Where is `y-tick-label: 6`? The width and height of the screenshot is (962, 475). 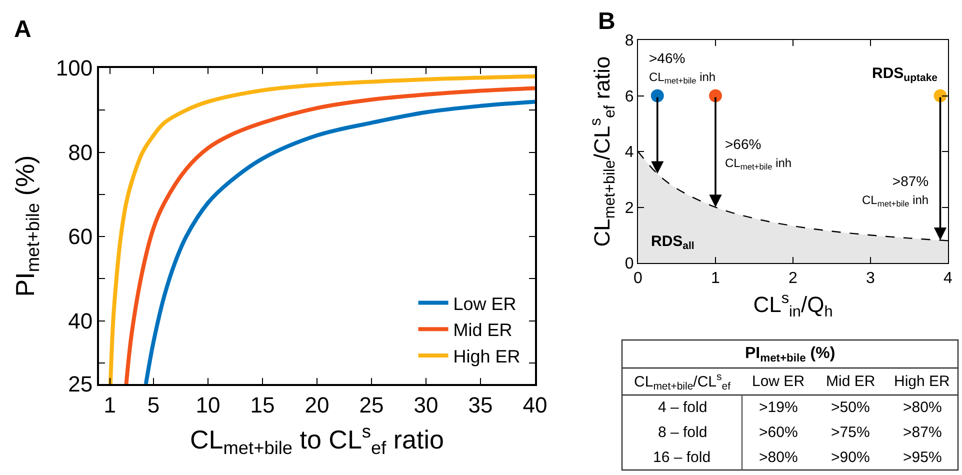 y-tick-label: 6 is located at coordinates (629, 97).